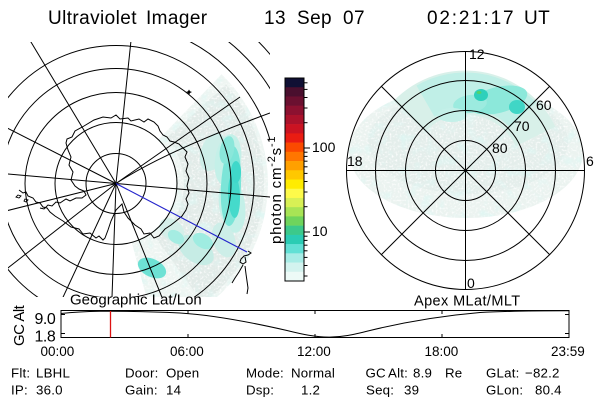 This screenshot has width=600, height=400. Describe the element at coordinates (380, 390) in the screenshot. I see `svg-text: Seq:` at that location.